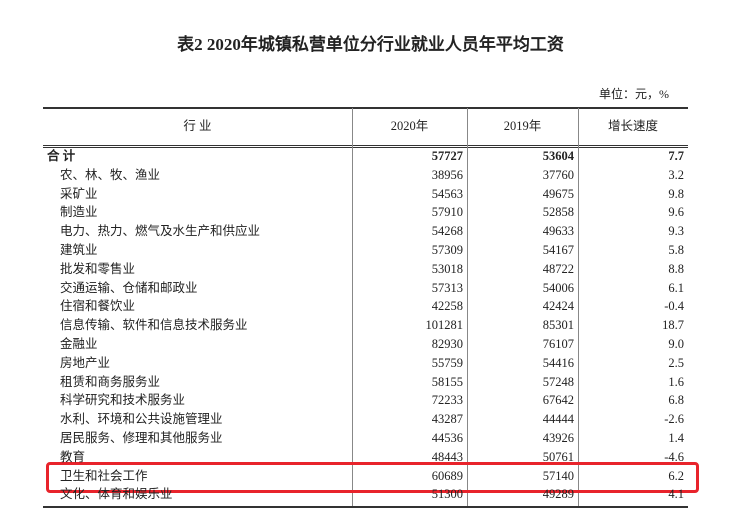 The height and width of the screenshot is (524, 741). What do you see at coordinates (447, 381) in the screenshot?
I see `cell-value: 58155` at bounding box center [447, 381].